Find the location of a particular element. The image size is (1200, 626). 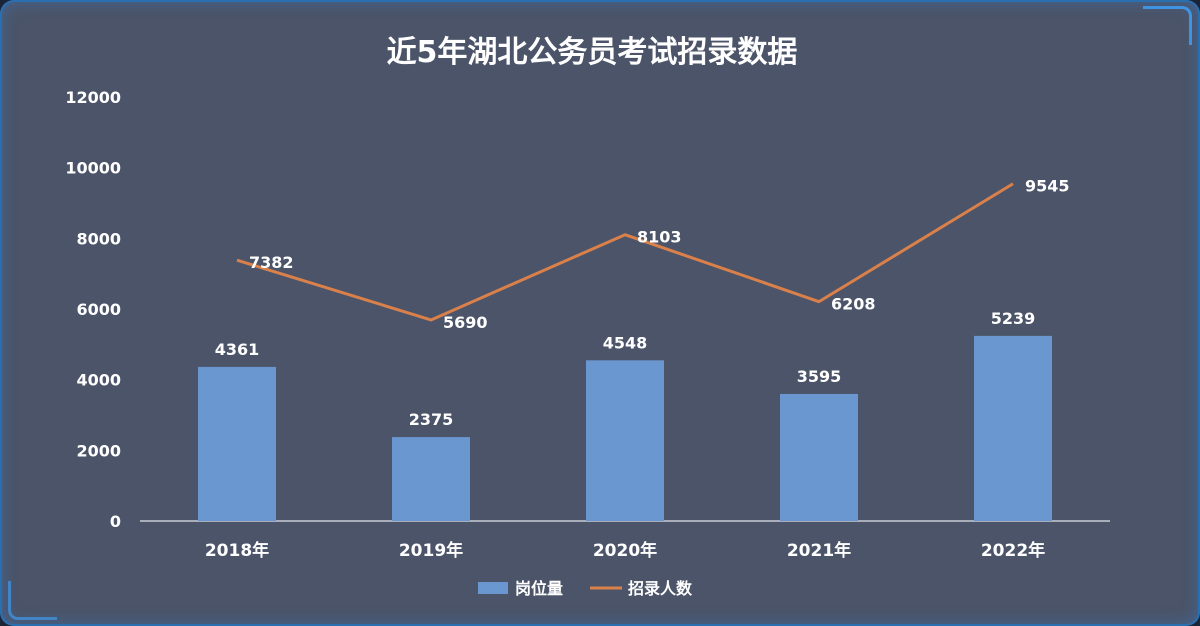

y-tick-label: 12000 is located at coordinates (93, 97).